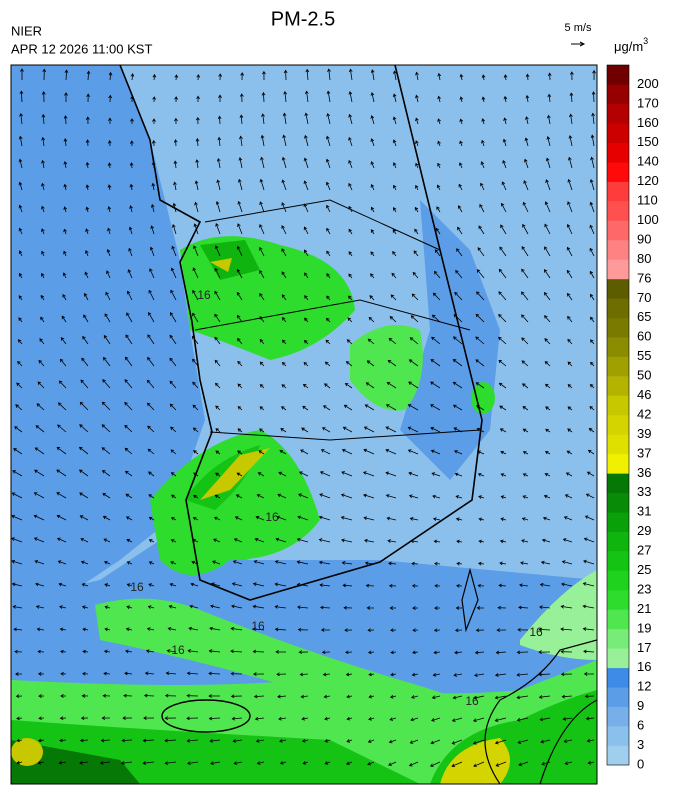 The width and height of the screenshot is (673, 795). I want to click on colorbar-label: 16, so click(644, 666).